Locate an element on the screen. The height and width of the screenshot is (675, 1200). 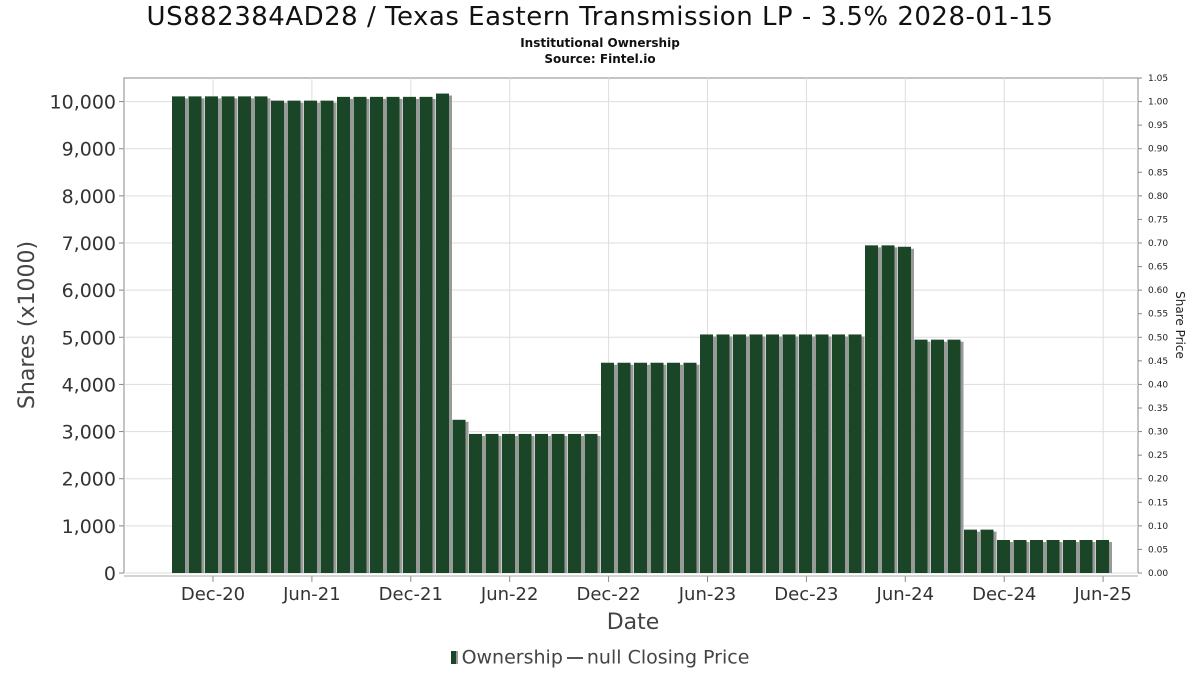
y2-tick-label: 0.00 is located at coordinates (1158, 574).